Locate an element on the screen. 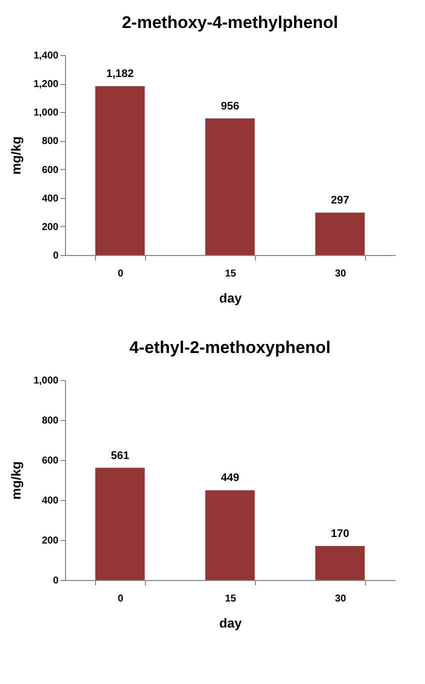  data-label: 170 is located at coordinates (340, 534).